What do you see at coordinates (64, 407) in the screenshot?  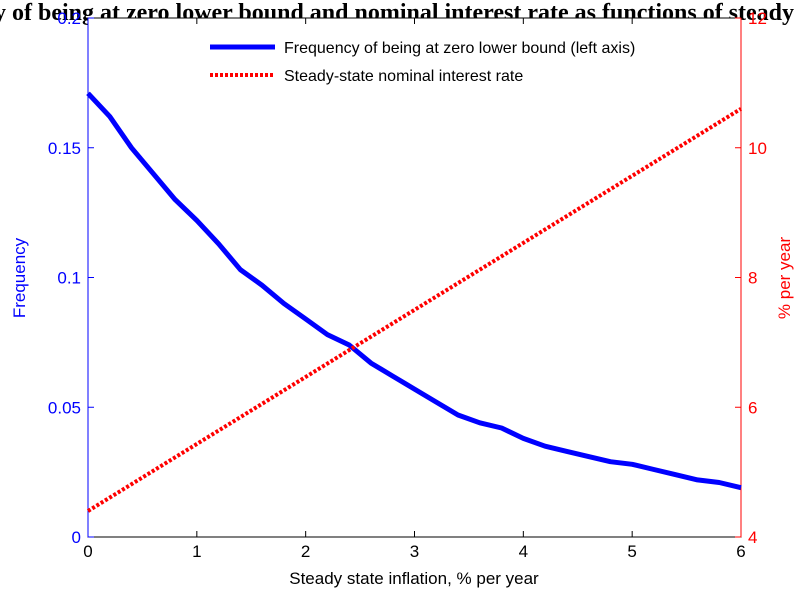 I see `left-y-tick-label: 0.05` at bounding box center [64, 407].